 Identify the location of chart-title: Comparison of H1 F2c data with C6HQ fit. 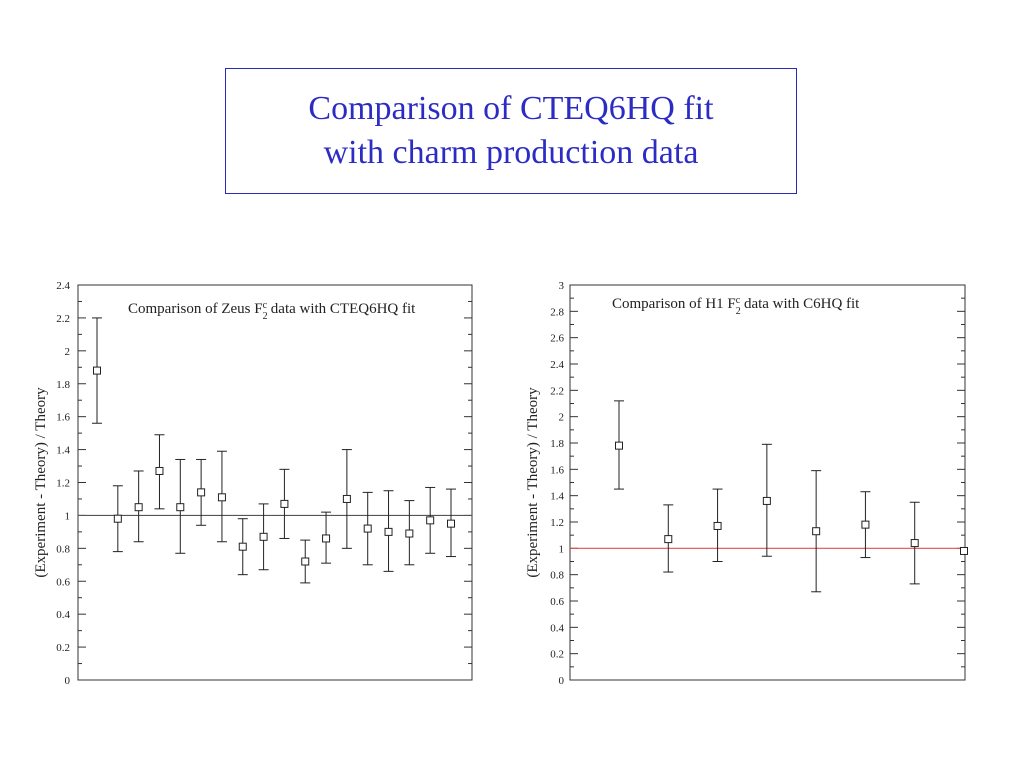
(736, 306).